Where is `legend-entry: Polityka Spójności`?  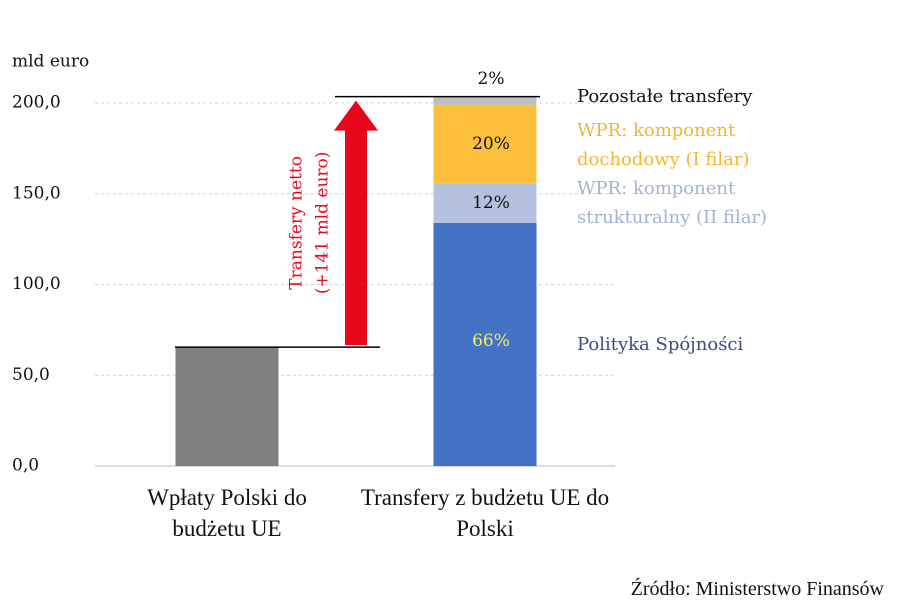
legend-entry: Polityka Spójności is located at coordinates (660, 344).